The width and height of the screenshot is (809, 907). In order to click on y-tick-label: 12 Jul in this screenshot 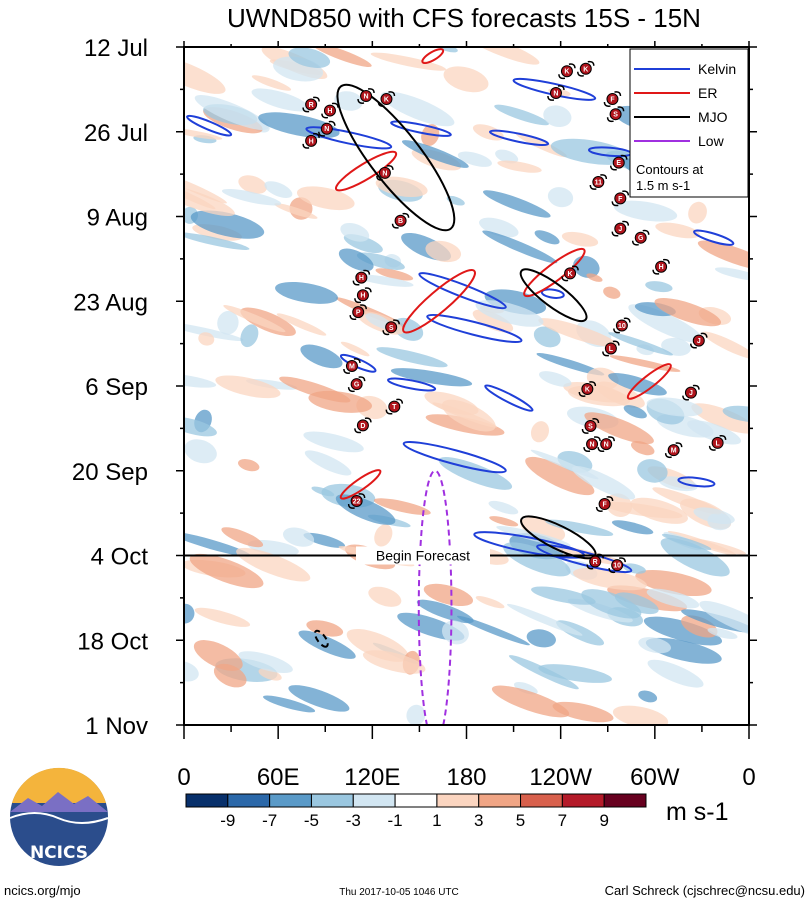, I will do `click(116, 48)`.